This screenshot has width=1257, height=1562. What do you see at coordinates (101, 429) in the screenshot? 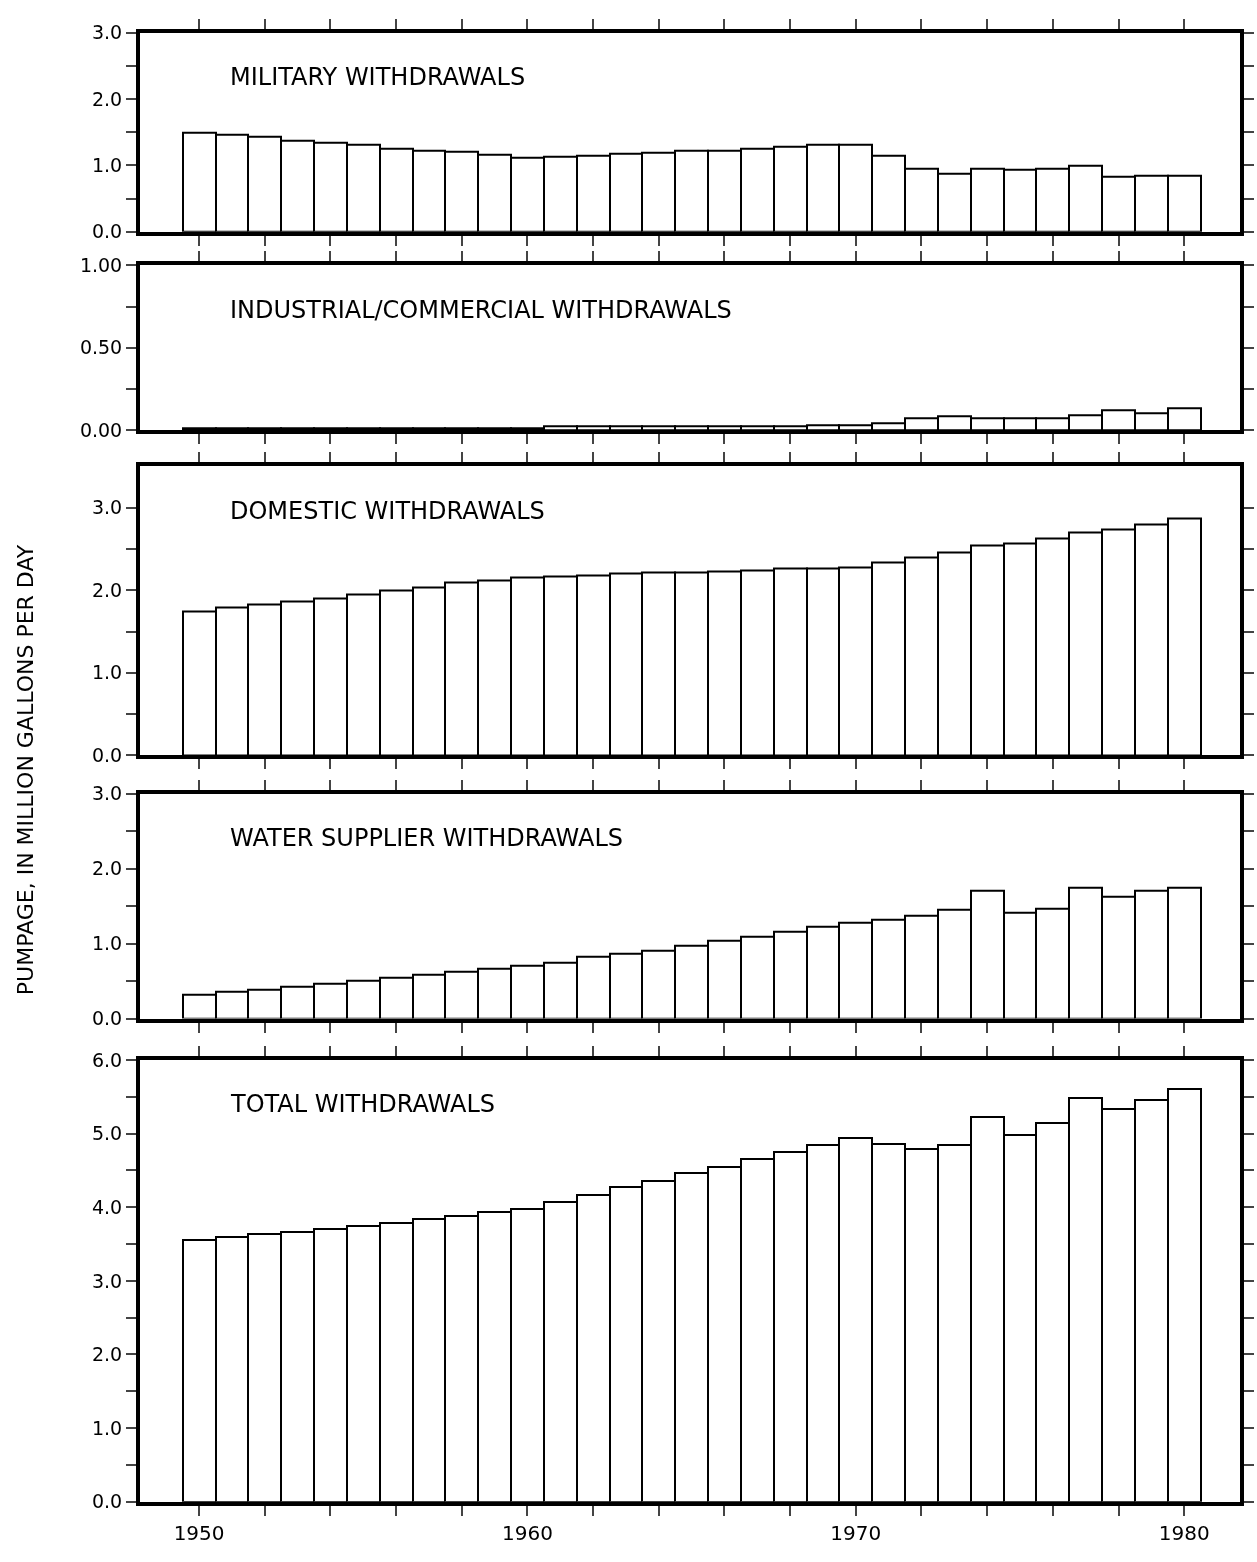
I see `y-tick-label: 0.00` at bounding box center [101, 429].